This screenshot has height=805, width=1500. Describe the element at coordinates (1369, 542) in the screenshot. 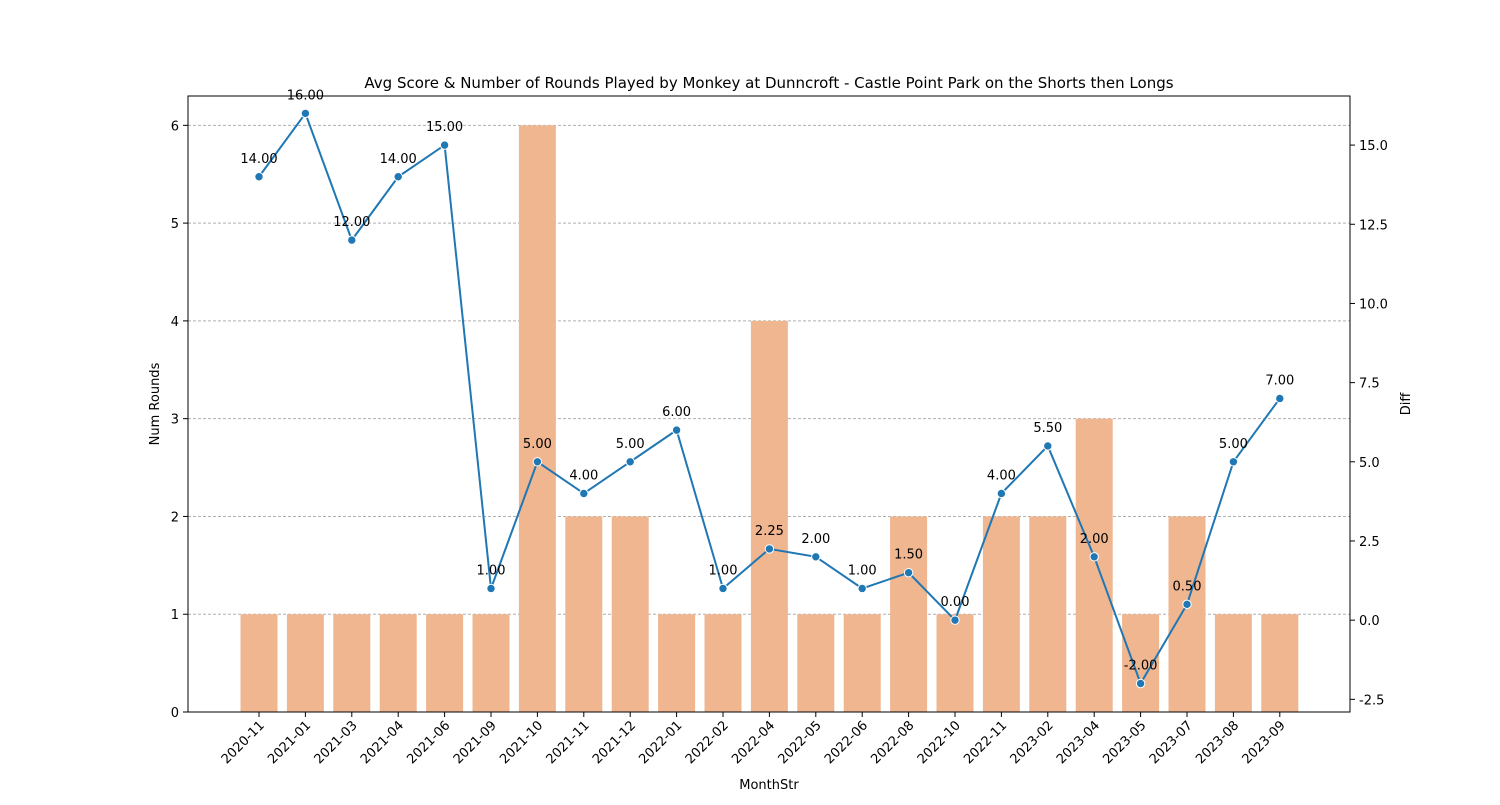

I see `y-right-tick-label: 2.5` at that location.